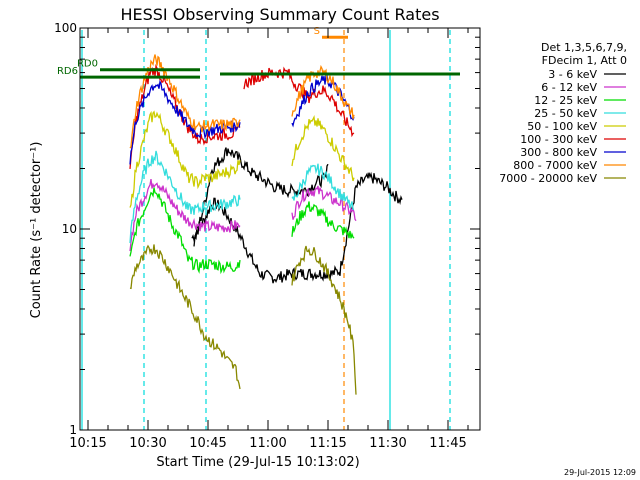  What do you see at coordinates (584, 60) in the screenshot?
I see `legend-header-2: FDecim 1, Att 0` at bounding box center [584, 60].